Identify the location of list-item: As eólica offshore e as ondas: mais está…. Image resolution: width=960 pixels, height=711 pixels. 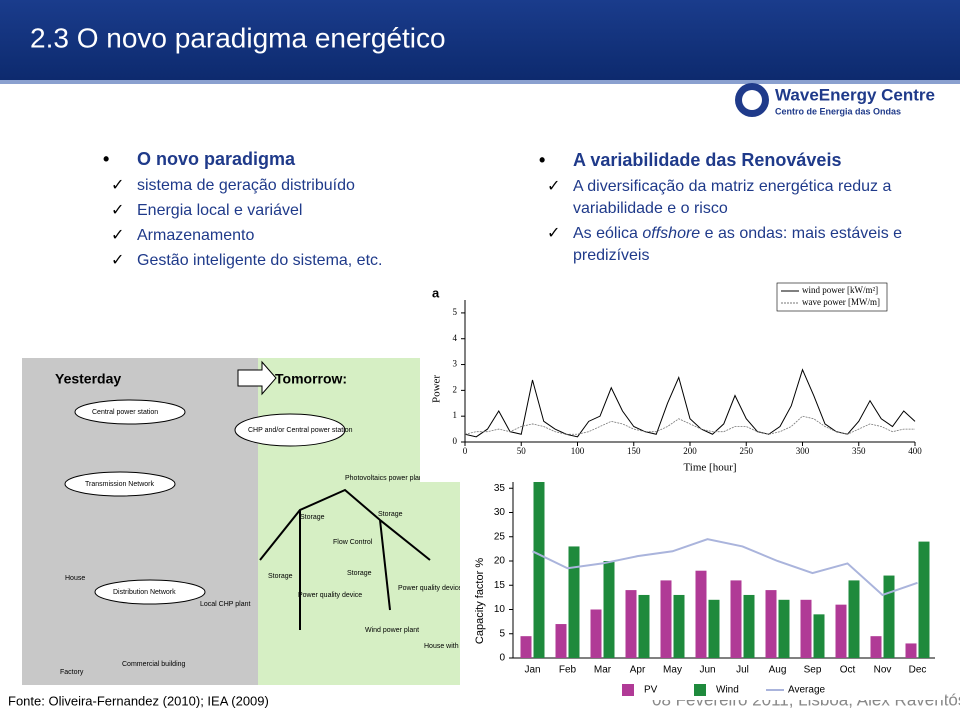
(725, 245).